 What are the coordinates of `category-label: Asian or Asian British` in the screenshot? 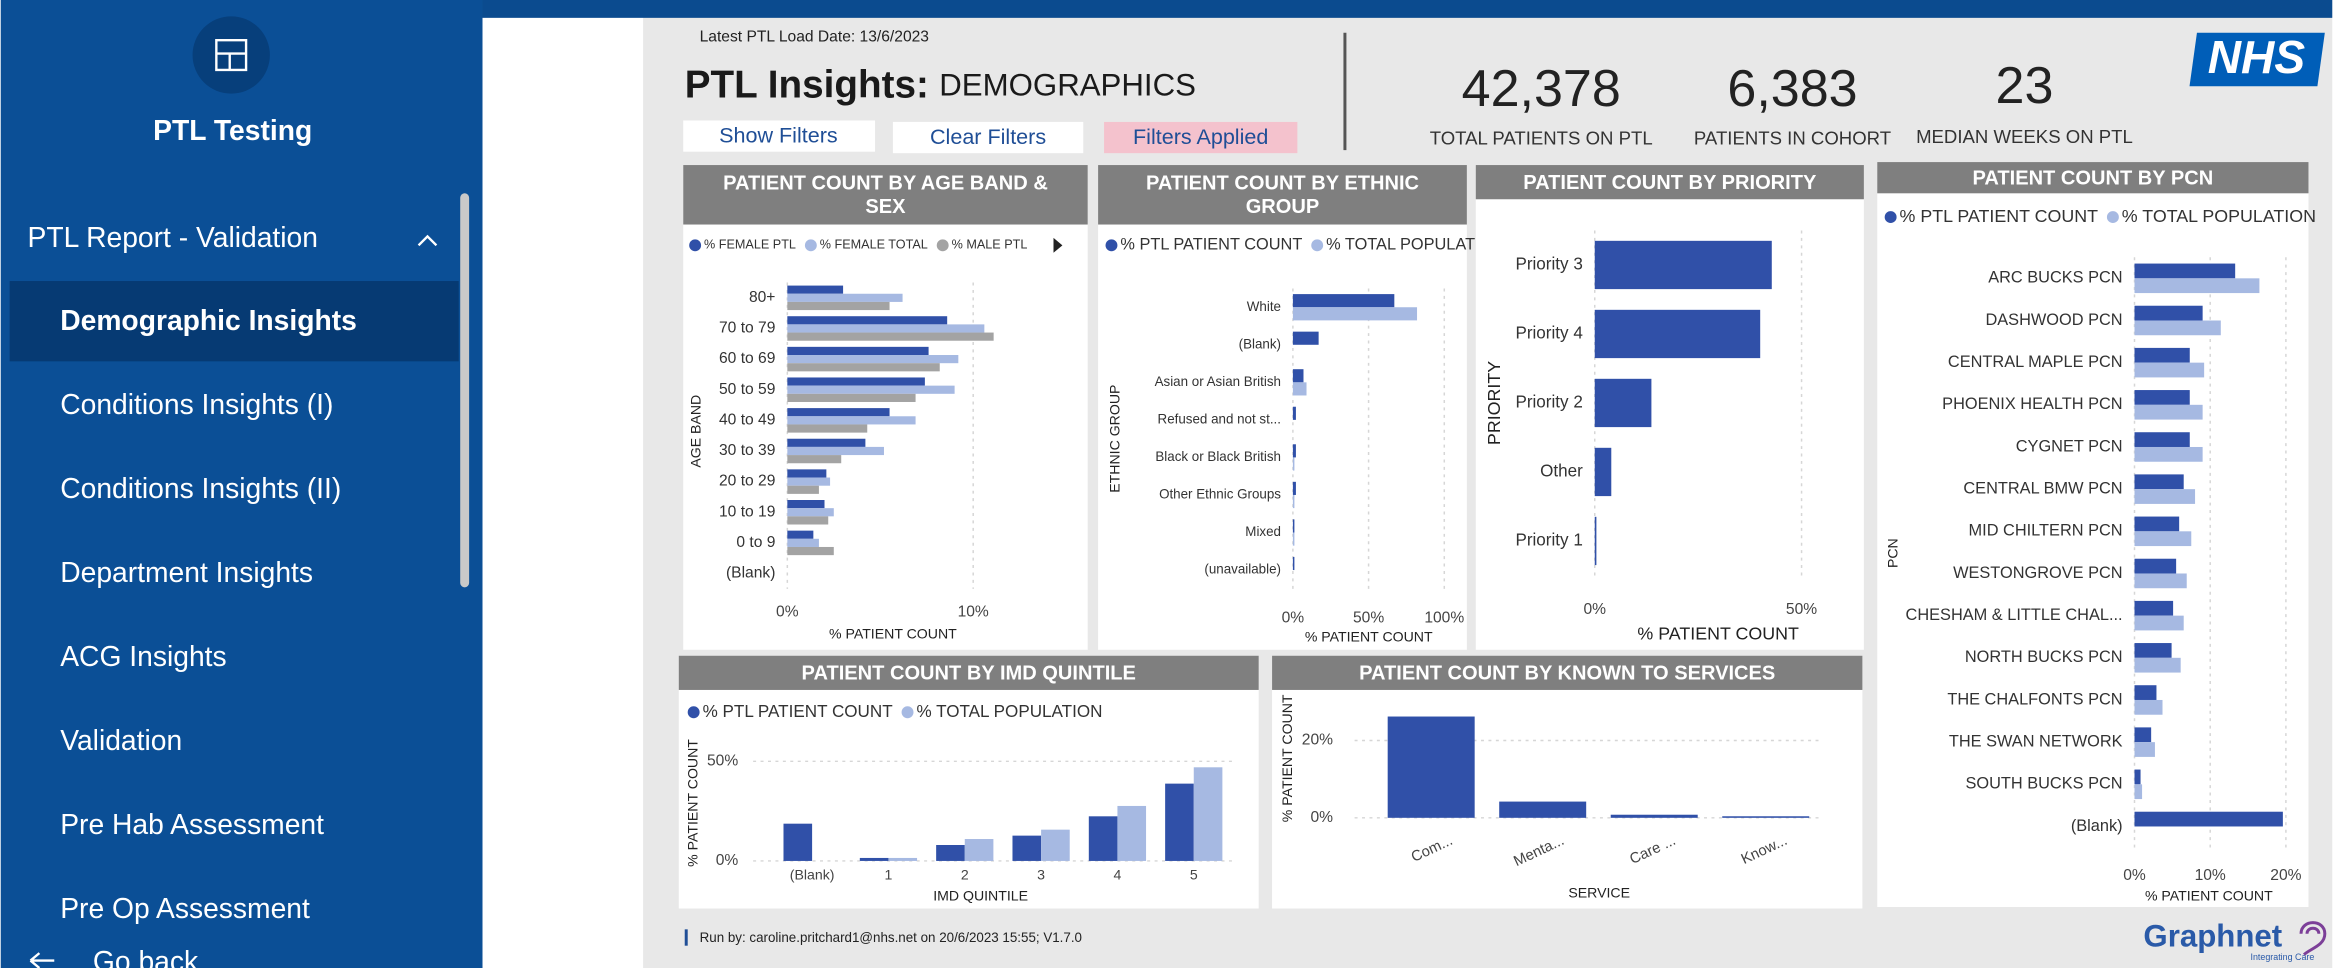 It's located at (1218, 381).